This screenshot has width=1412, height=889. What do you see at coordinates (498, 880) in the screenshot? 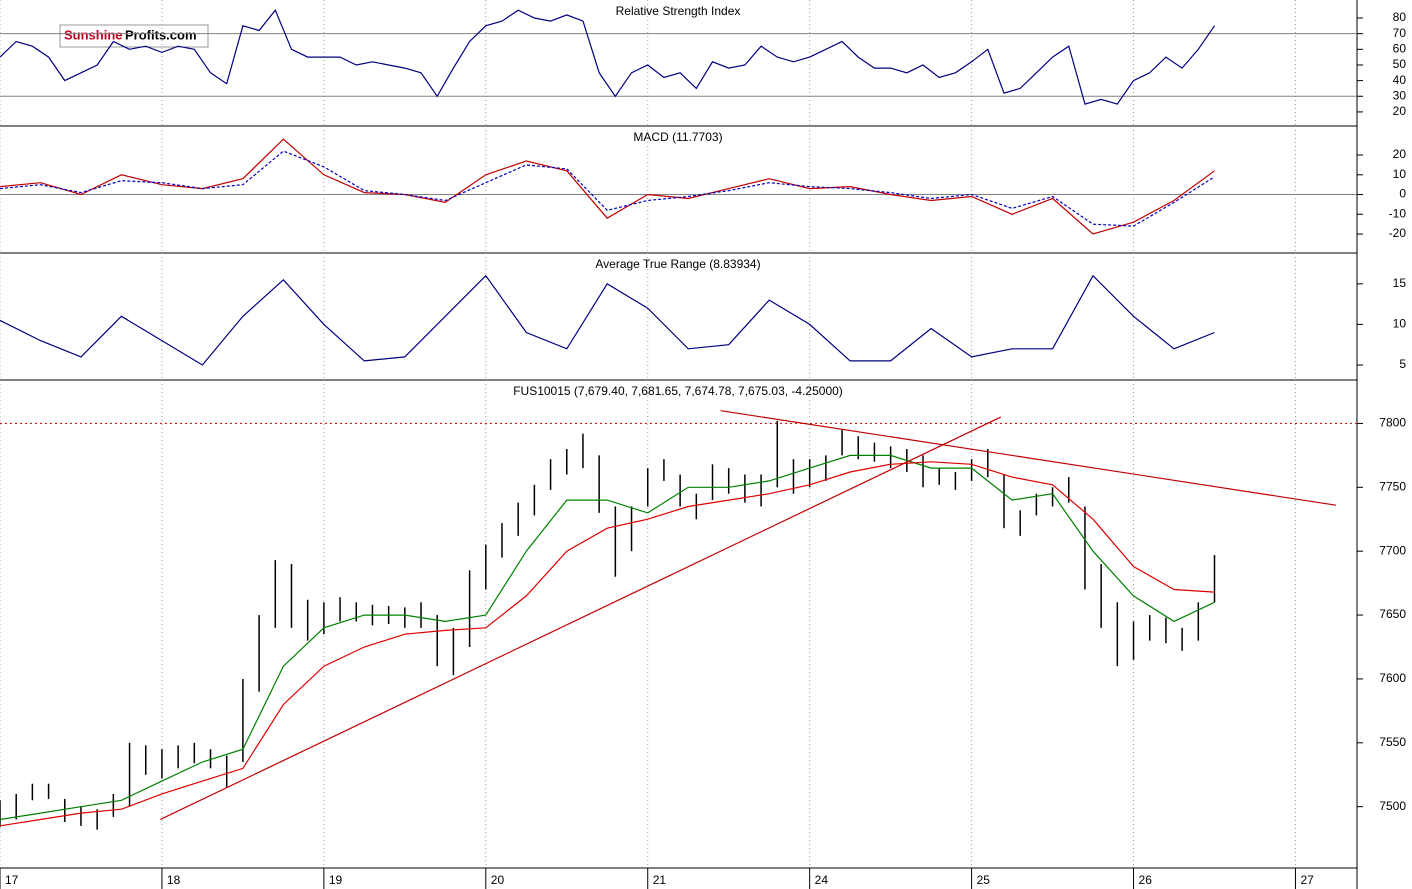
I see `x-tick-label: 20` at bounding box center [498, 880].